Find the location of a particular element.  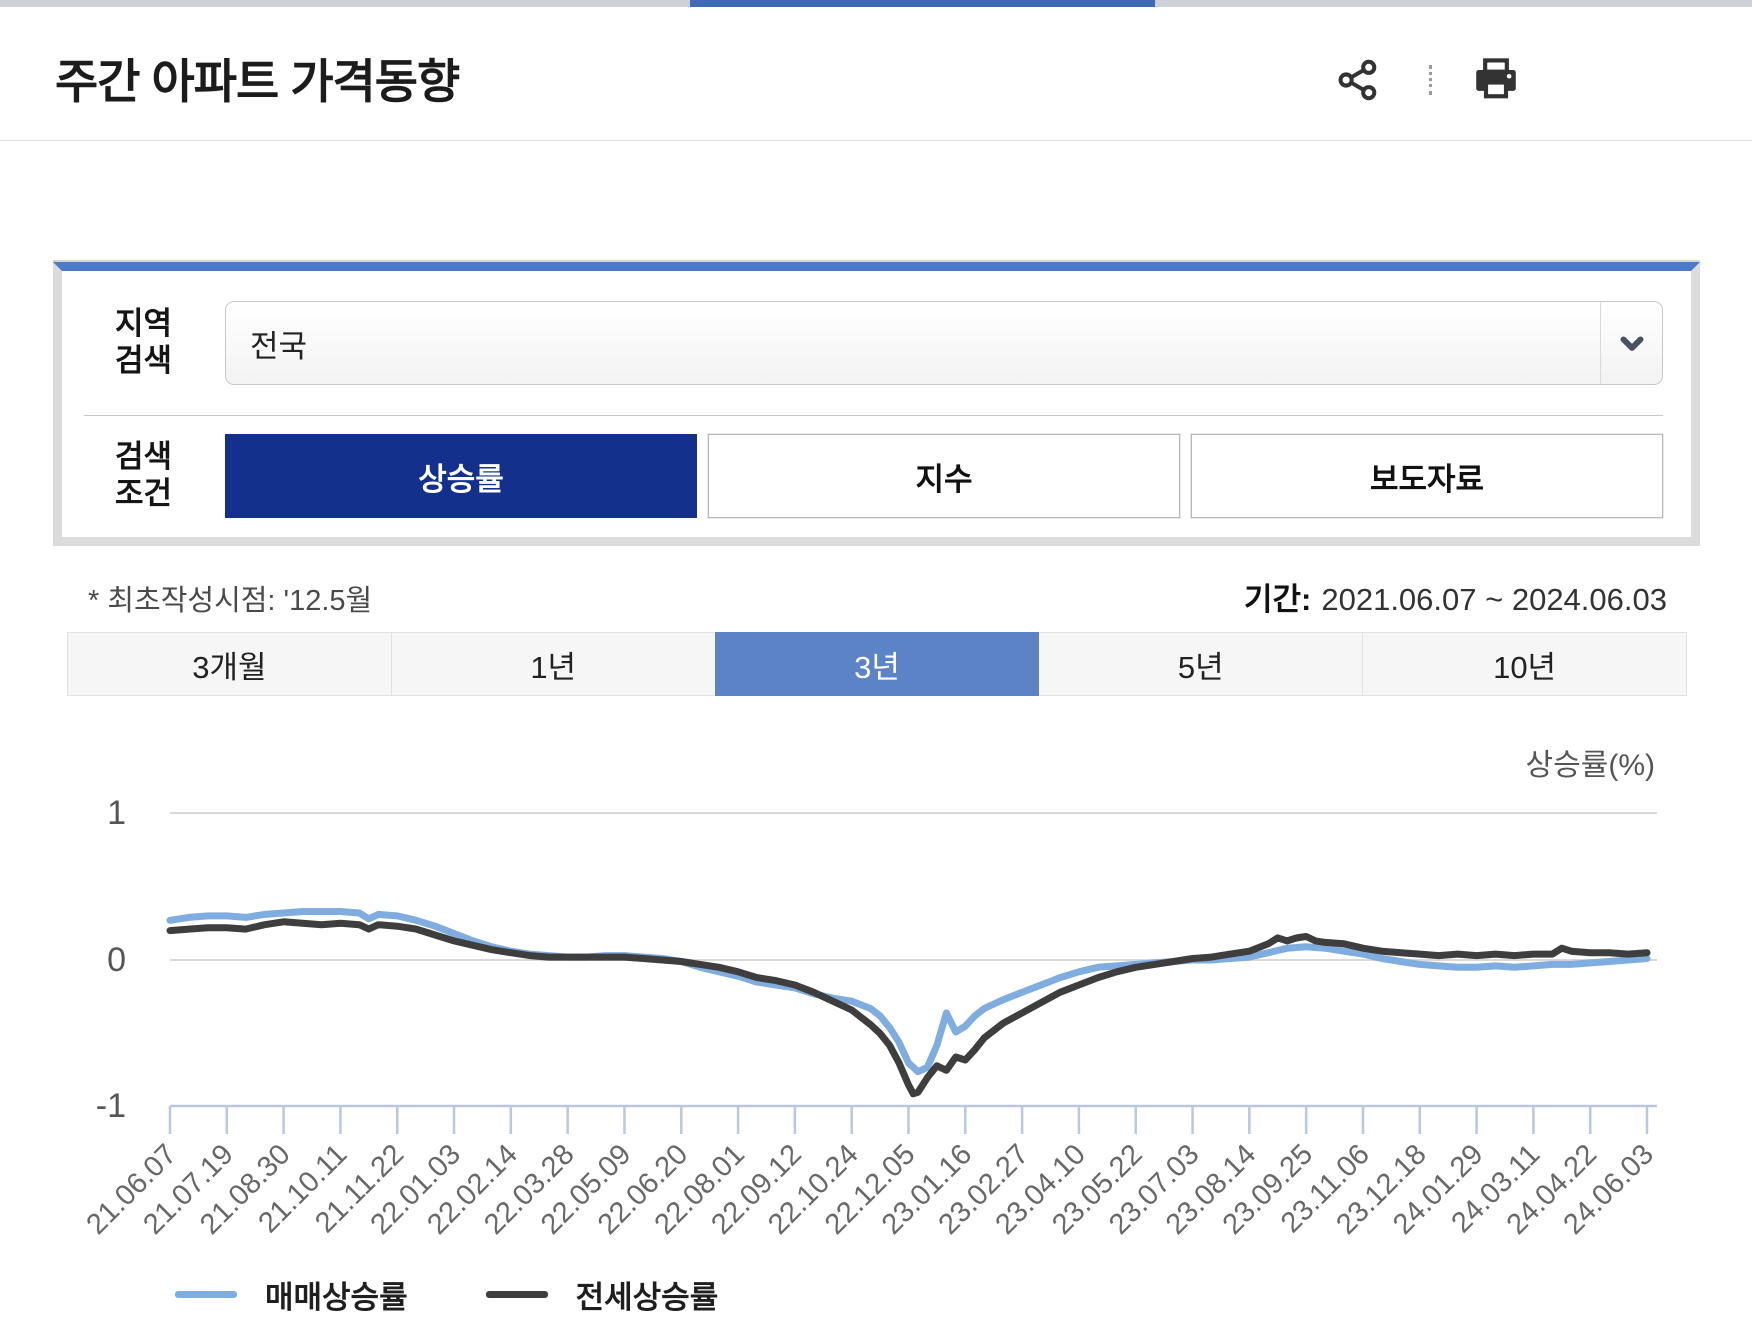

chevron-down-icon is located at coordinates (1631, 343).